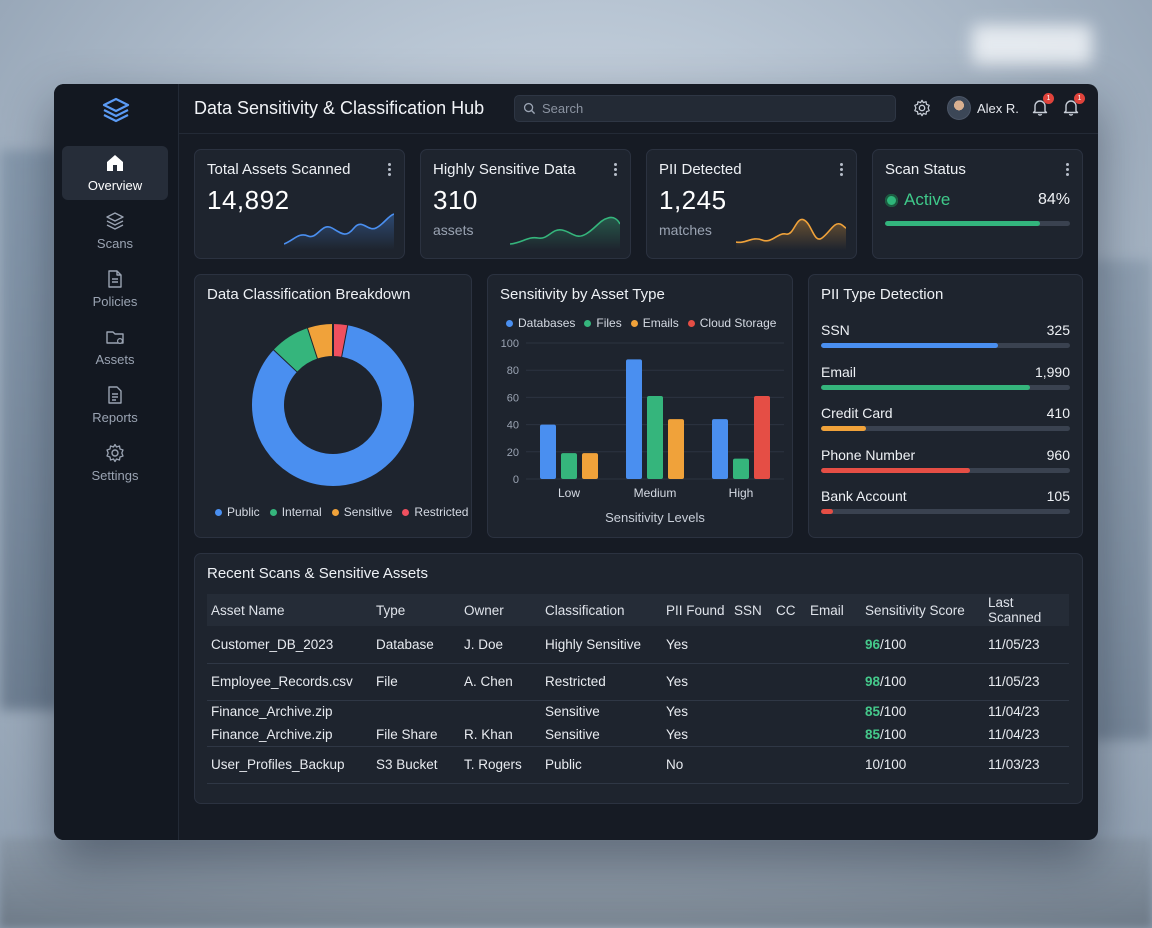 This screenshot has height=928, width=1152. What do you see at coordinates (416, 682) in the screenshot?
I see `type-cell: File` at bounding box center [416, 682].